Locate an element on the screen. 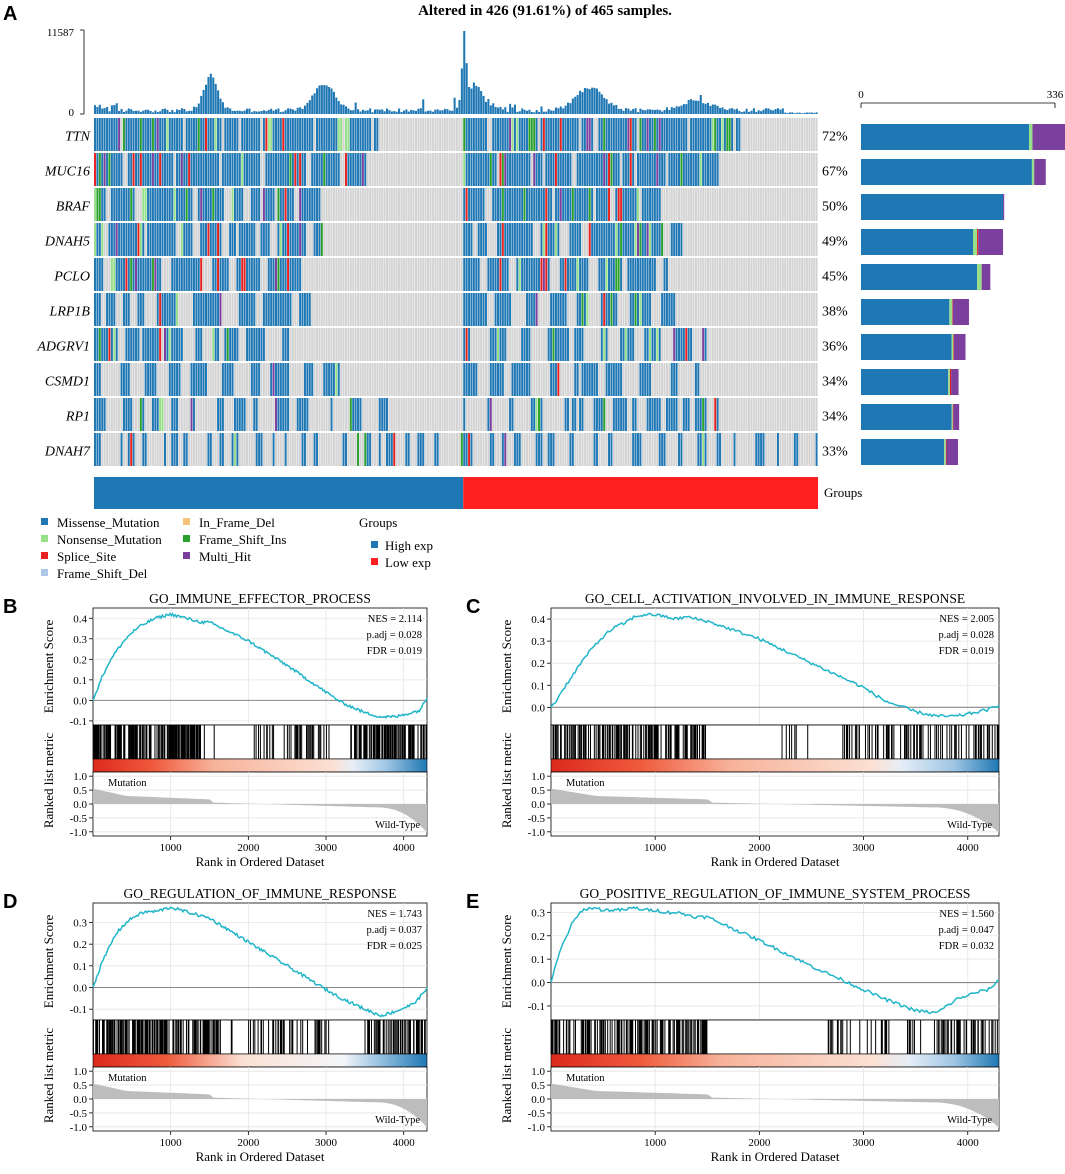 Image resolution: width=1065 pixels, height=1174 pixels. matrix-row-ttn-missense is located at coordinates (417, 134).